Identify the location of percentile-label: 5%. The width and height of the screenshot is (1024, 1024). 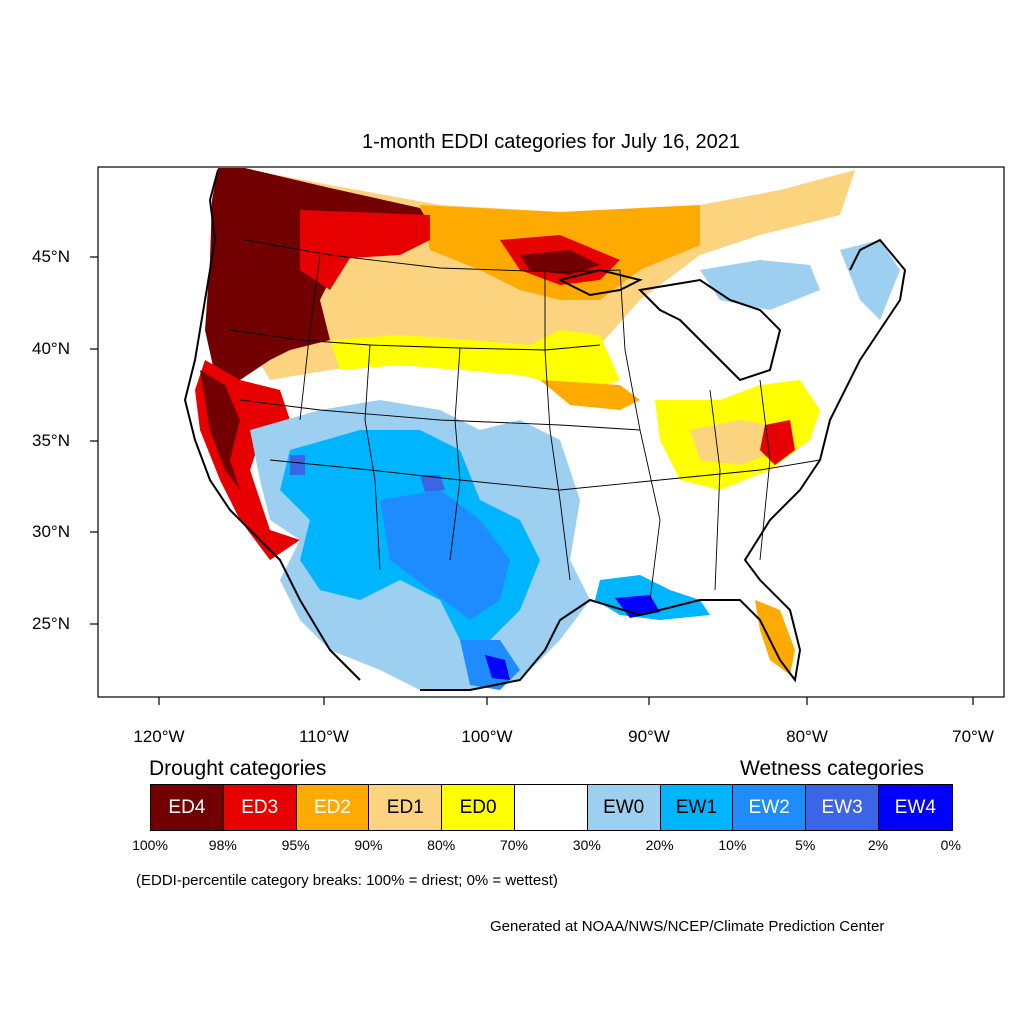
(805, 845).